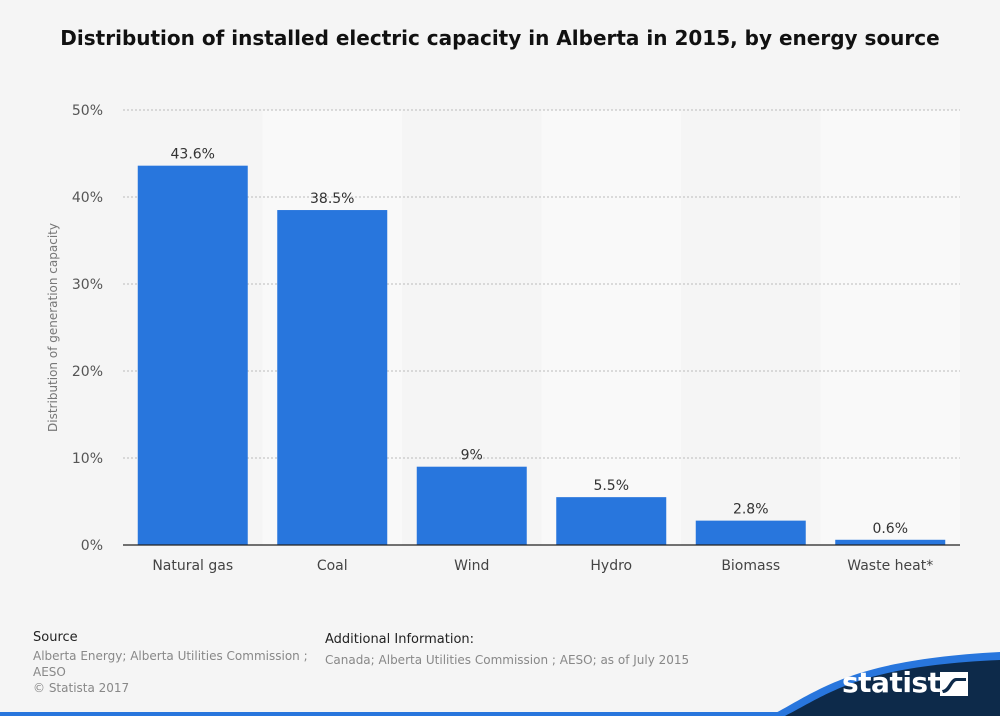 This screenshot has height=716, width=1000. Describe the element at coordinates (471, 566) in the screenshot. I see `x-tick-label: Wind` at that location.